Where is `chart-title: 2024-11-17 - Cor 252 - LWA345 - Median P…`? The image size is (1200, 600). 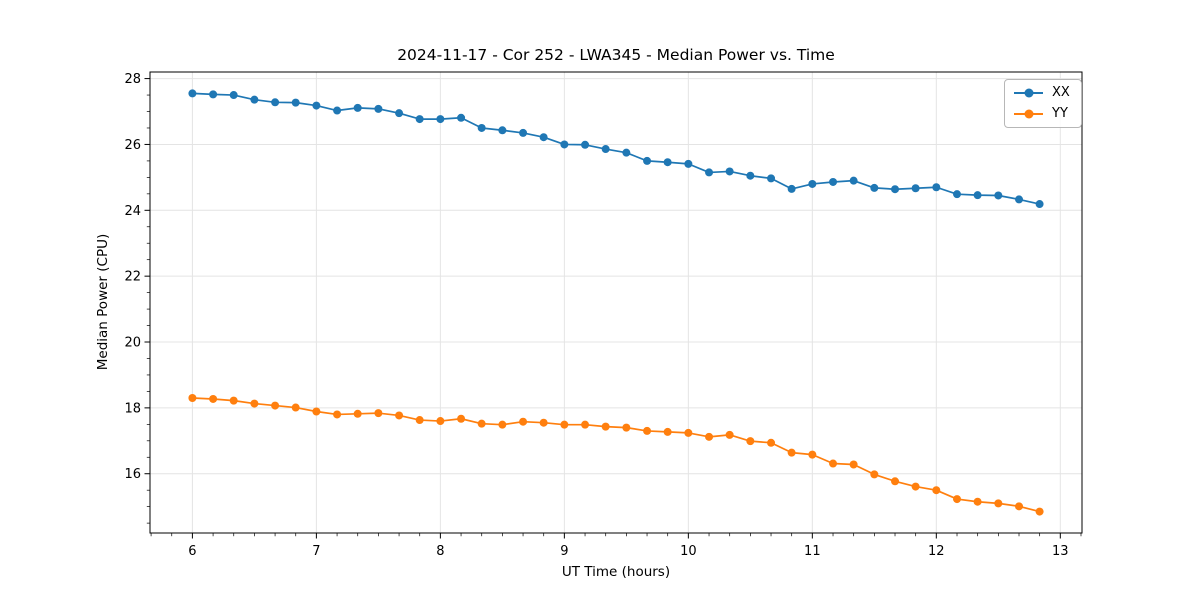
chart-title: 2024-11-17 - Cor 252 - LWA345 - Median P… is located at coordinates (616, 55).